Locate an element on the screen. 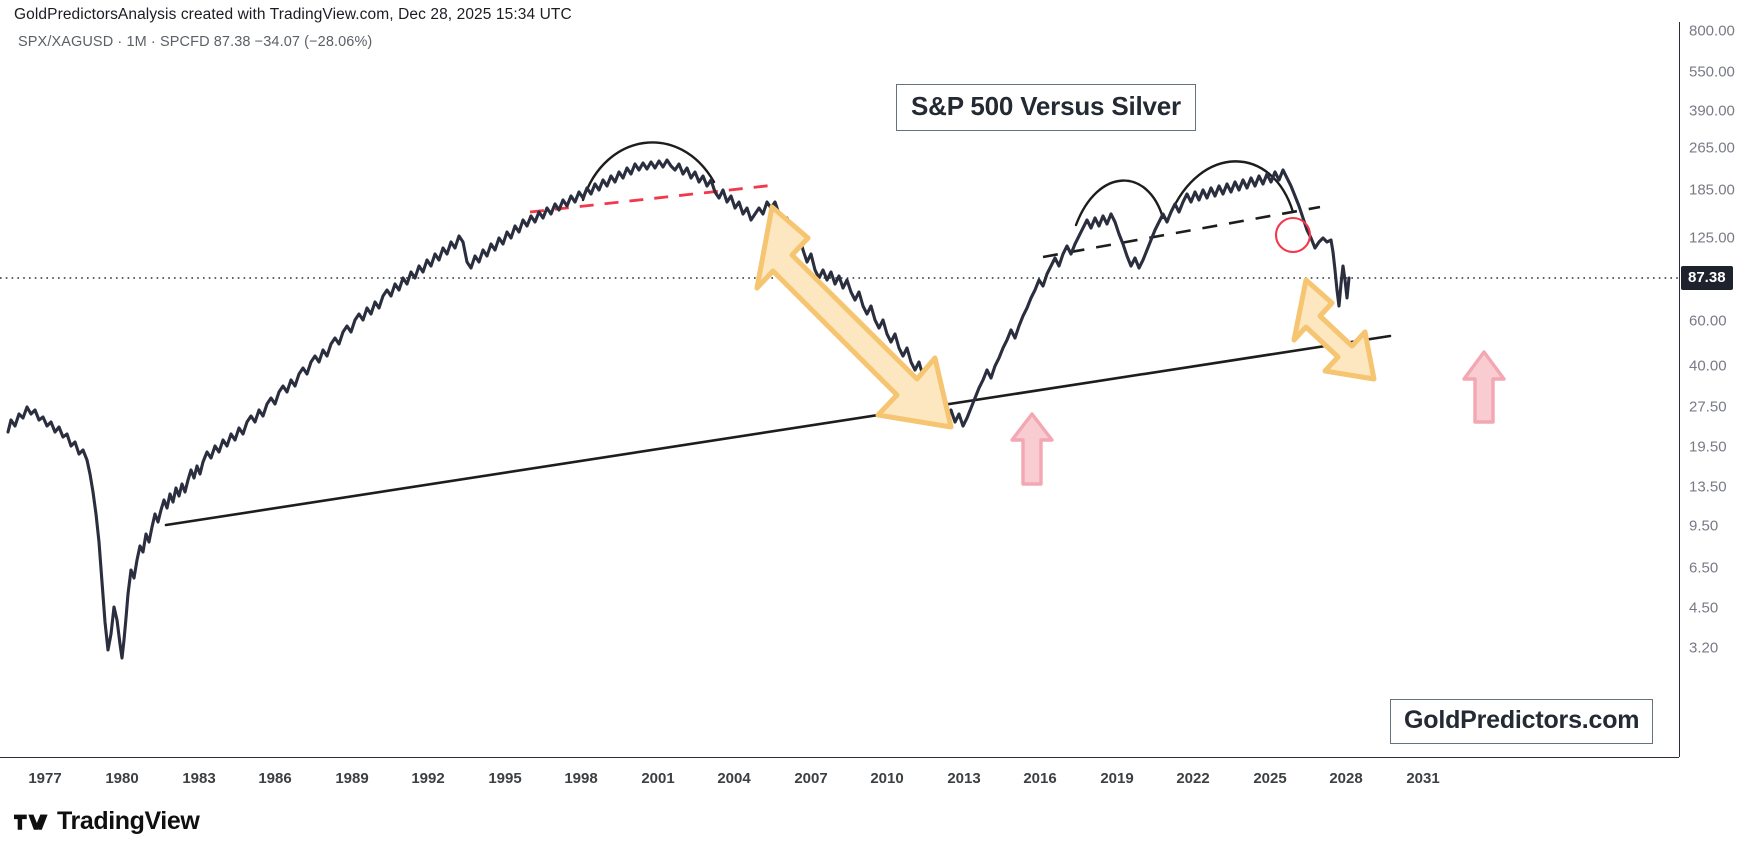 The height and width of the screenshot is (851, 1763). black-dashed-neckline is located at coordinates (1181, 232).